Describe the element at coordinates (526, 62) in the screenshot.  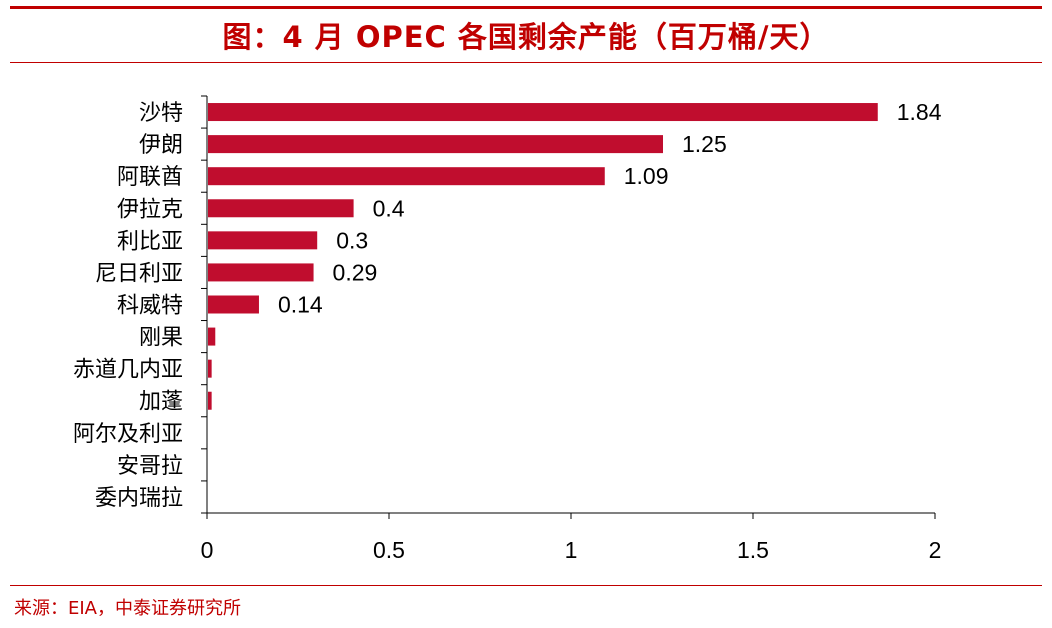
I see `title-rule` at that location.